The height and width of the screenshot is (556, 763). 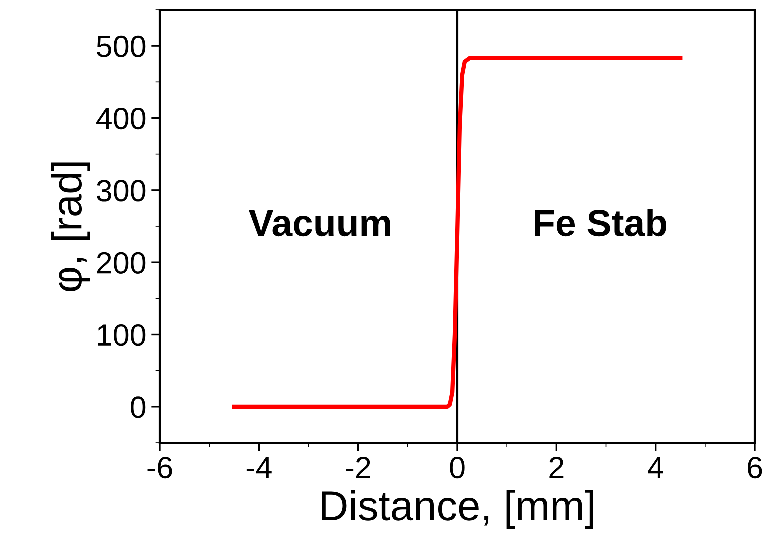 What do you see at coordinates (122, 335) in the screenshot?
I see `y-tick-label: 100` at bounding box center [122, 335].